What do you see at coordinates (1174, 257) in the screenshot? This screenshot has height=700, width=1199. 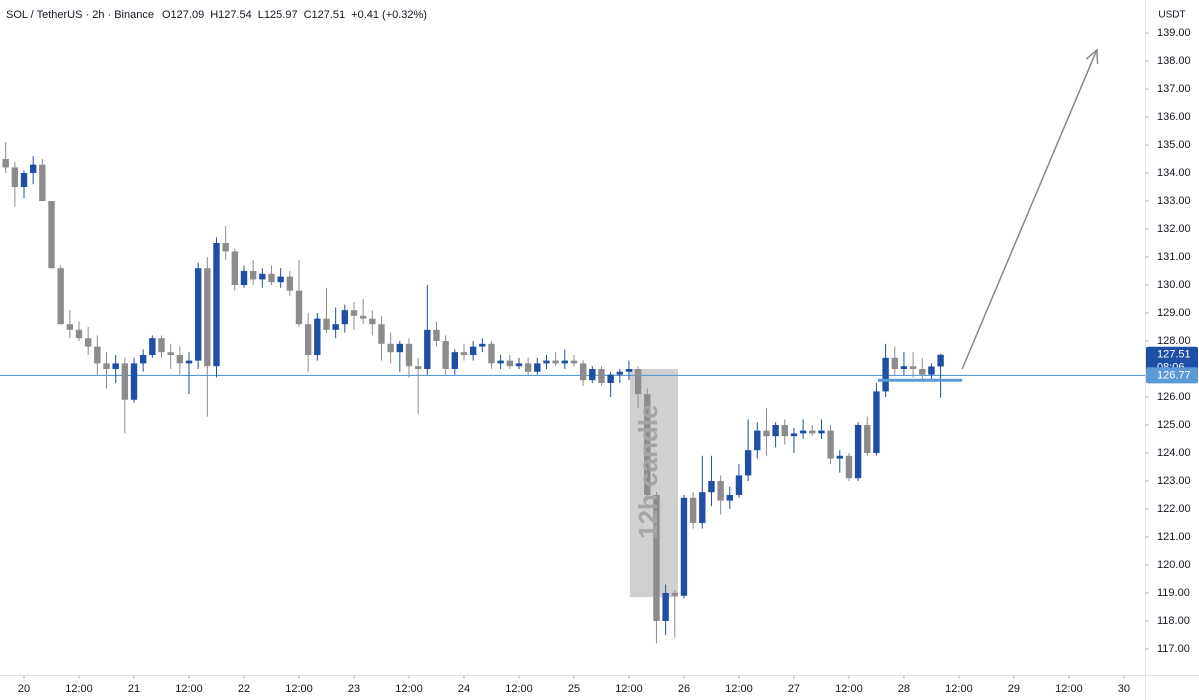 I see `y-tick-label: 131.00` at bounding box center [1174, 257].